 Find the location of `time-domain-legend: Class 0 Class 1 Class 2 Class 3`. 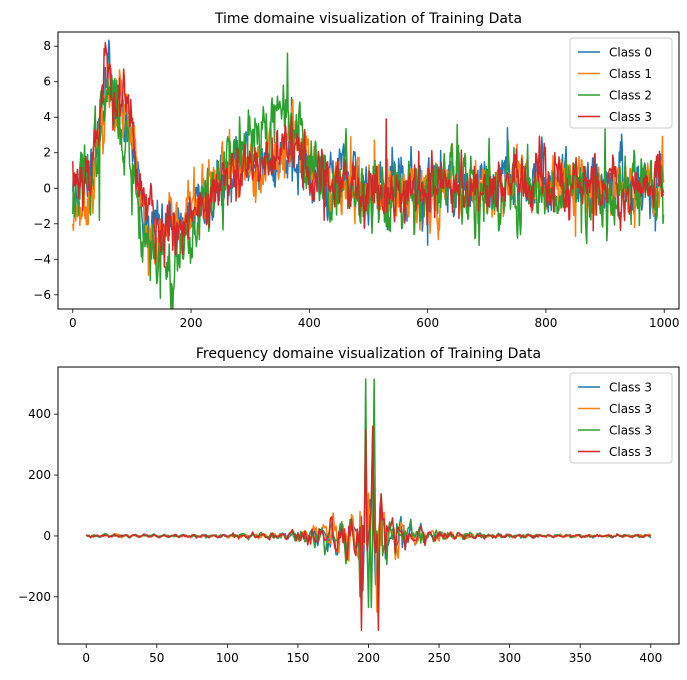

time-domain-legend: Class 0 Class 1 Class 2 Class 3 is located at coordinates (621, 83).